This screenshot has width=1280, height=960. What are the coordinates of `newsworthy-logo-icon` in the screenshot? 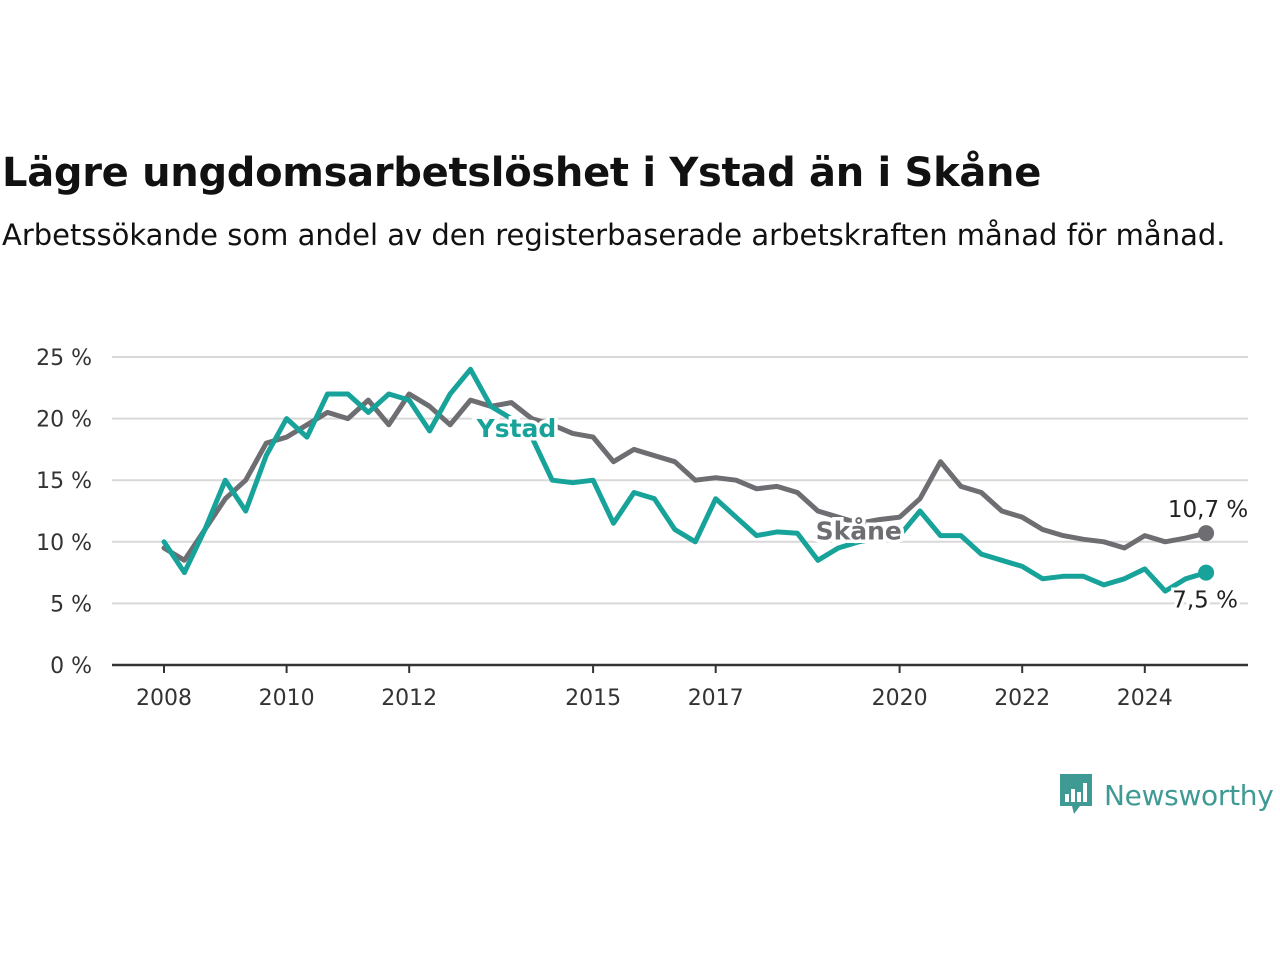 It's located at (1076, 794).